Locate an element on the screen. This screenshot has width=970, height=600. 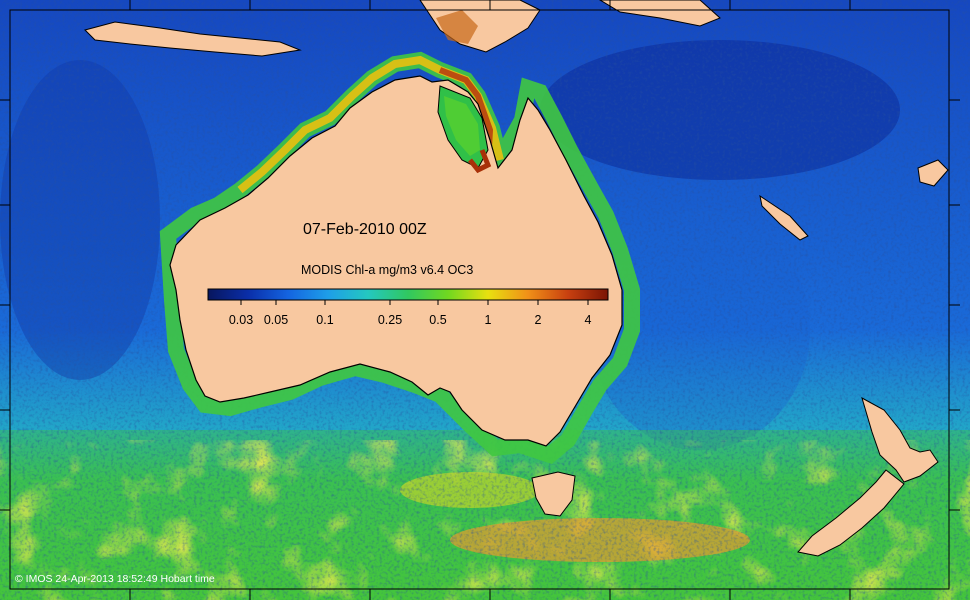
colorbar-tick-label: 0.5 is located at coordinates (438, 320).